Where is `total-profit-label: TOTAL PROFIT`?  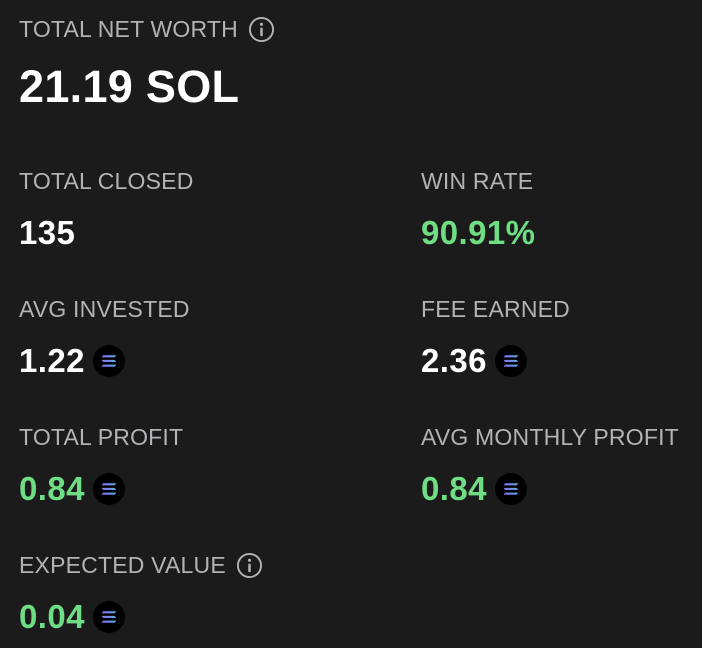
total-profit-label: TOTAL PROFIT is located at coordinates (101, 437).